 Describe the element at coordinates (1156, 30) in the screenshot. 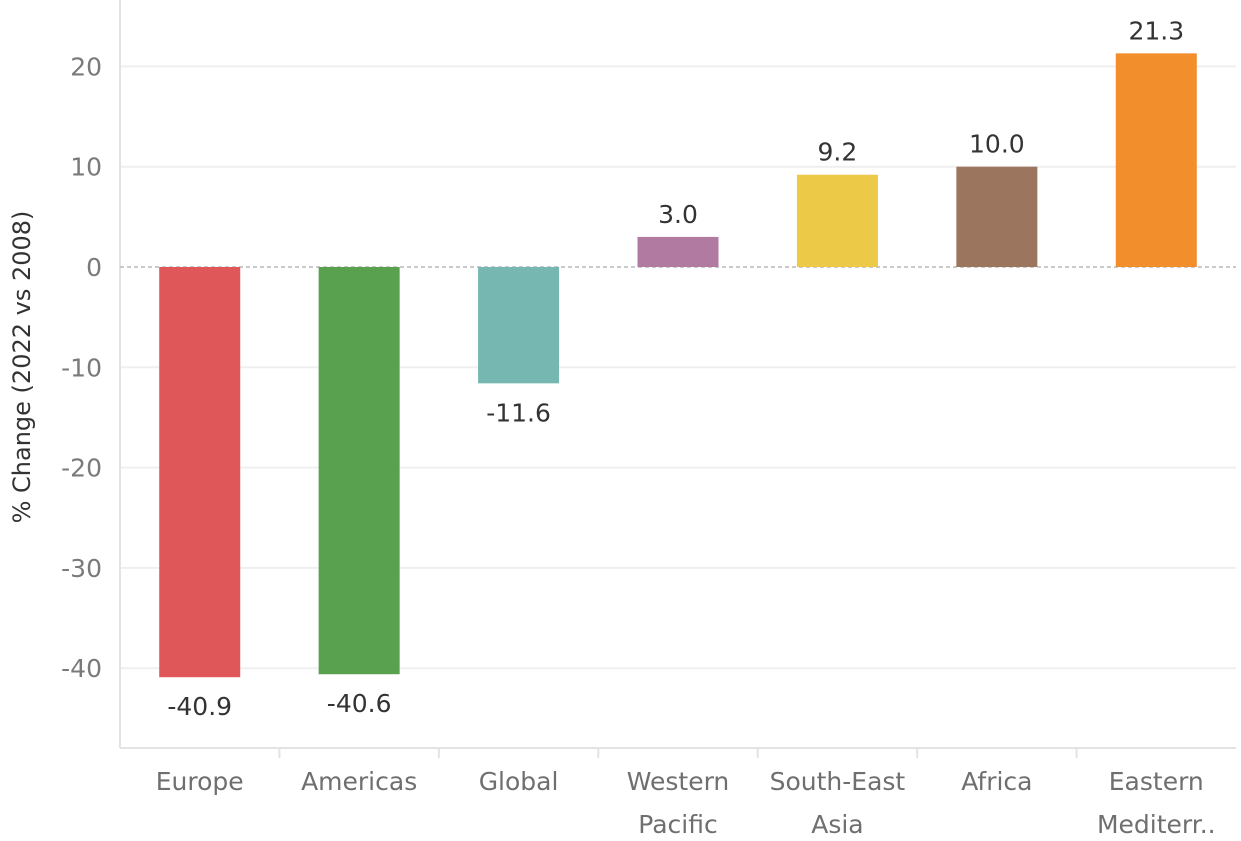

I see `data-label: 21.3` at that location.